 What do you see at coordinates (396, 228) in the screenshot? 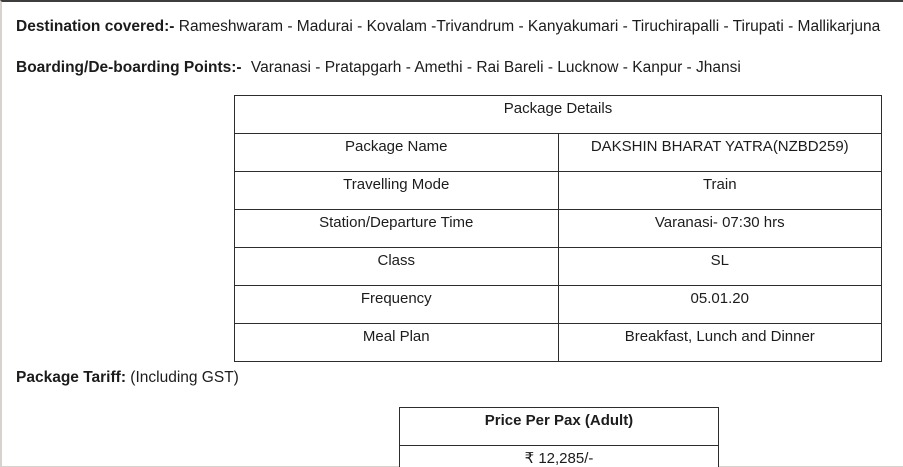
I see `row-label-station-departure-time: Station/Departure Time` at bounding box center [396, 228].